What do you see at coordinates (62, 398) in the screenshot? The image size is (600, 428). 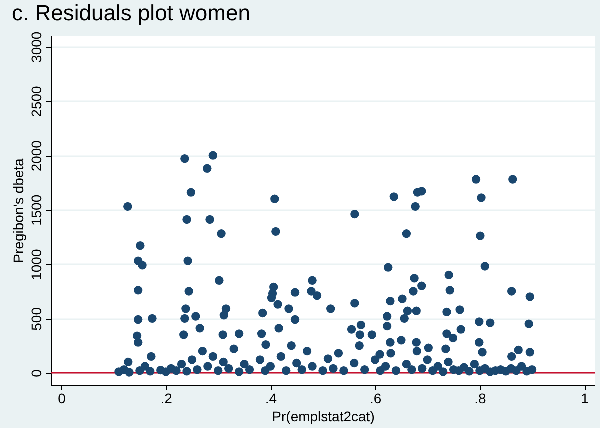 I see `x-tick-label: 0` at bounding box center [62, 398].